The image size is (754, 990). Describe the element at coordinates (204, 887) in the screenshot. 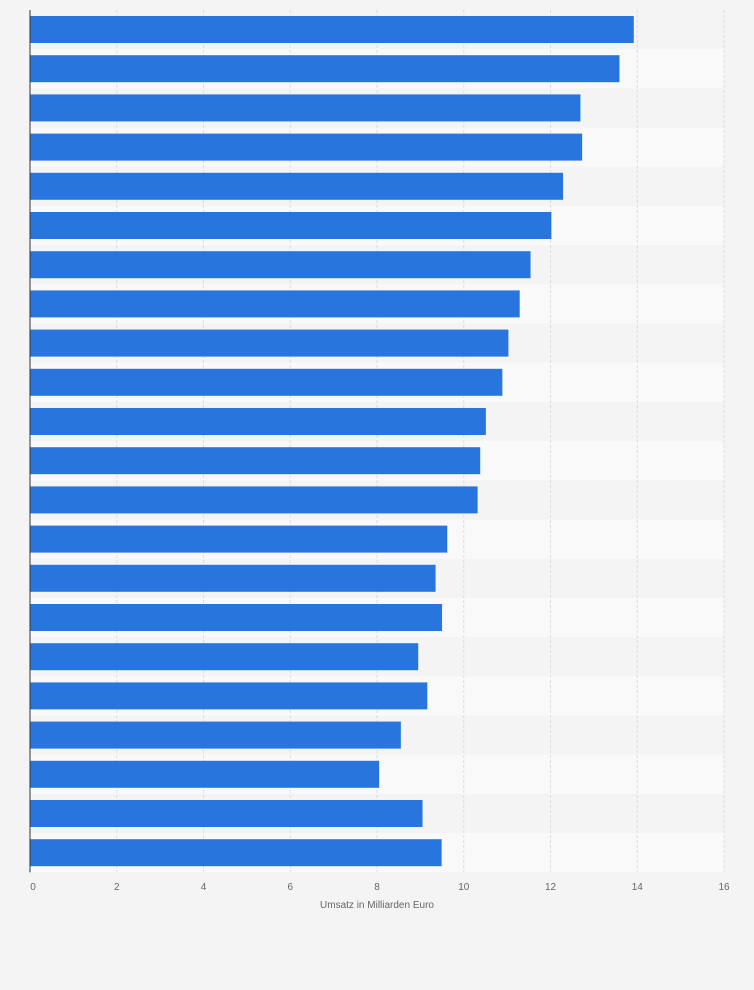

I see `x-tick-label: 4` at that location.